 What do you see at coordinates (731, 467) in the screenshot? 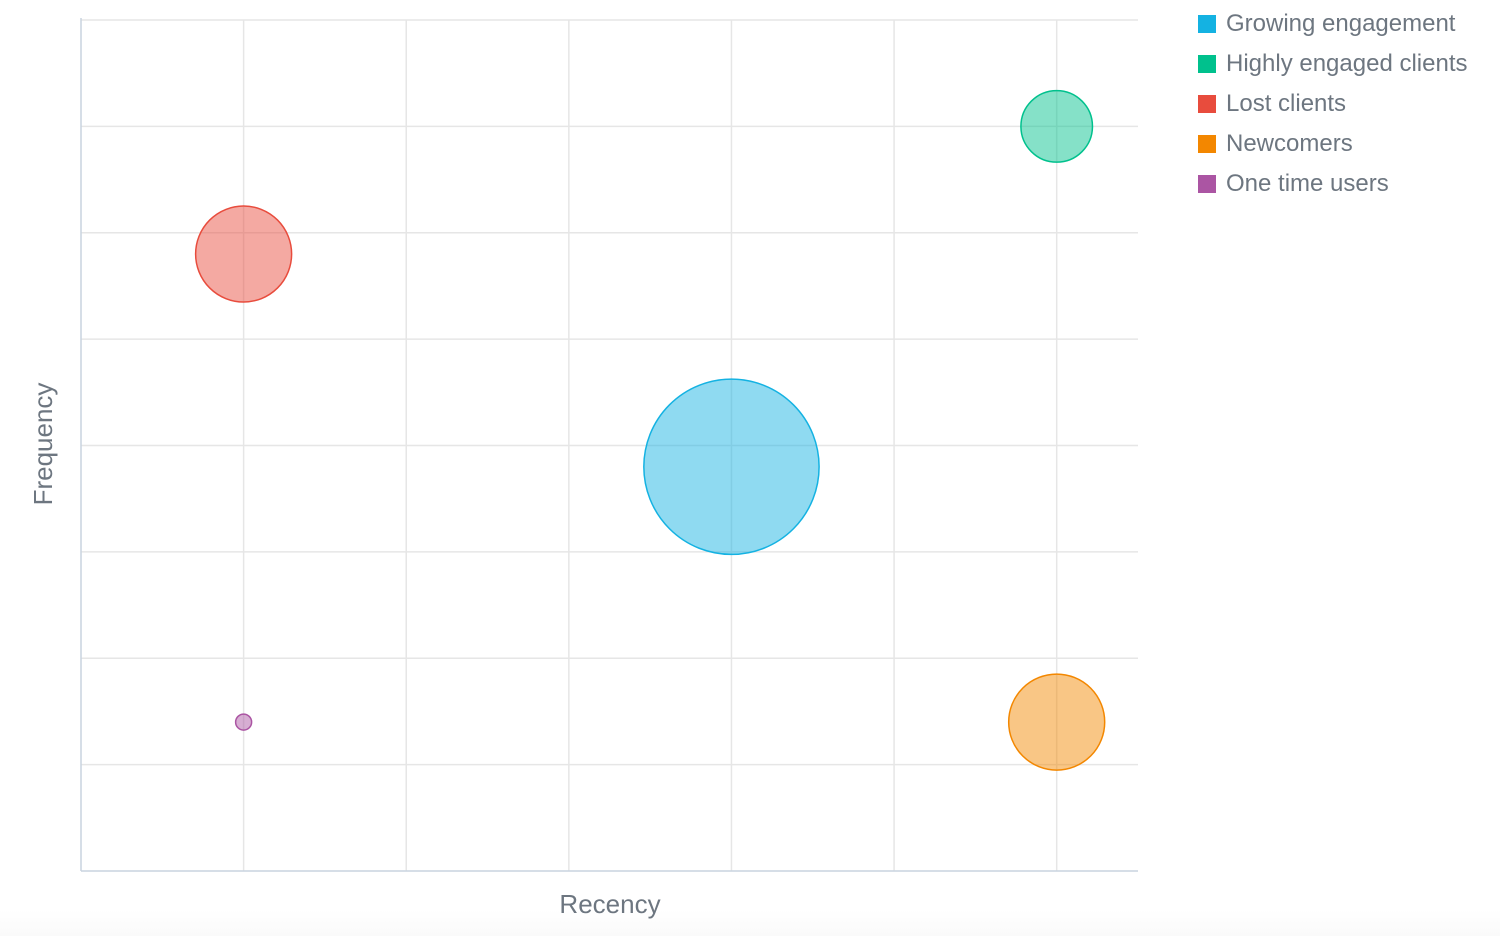
I see `bubble-growing-engagement` at bounding box center [731, 467].